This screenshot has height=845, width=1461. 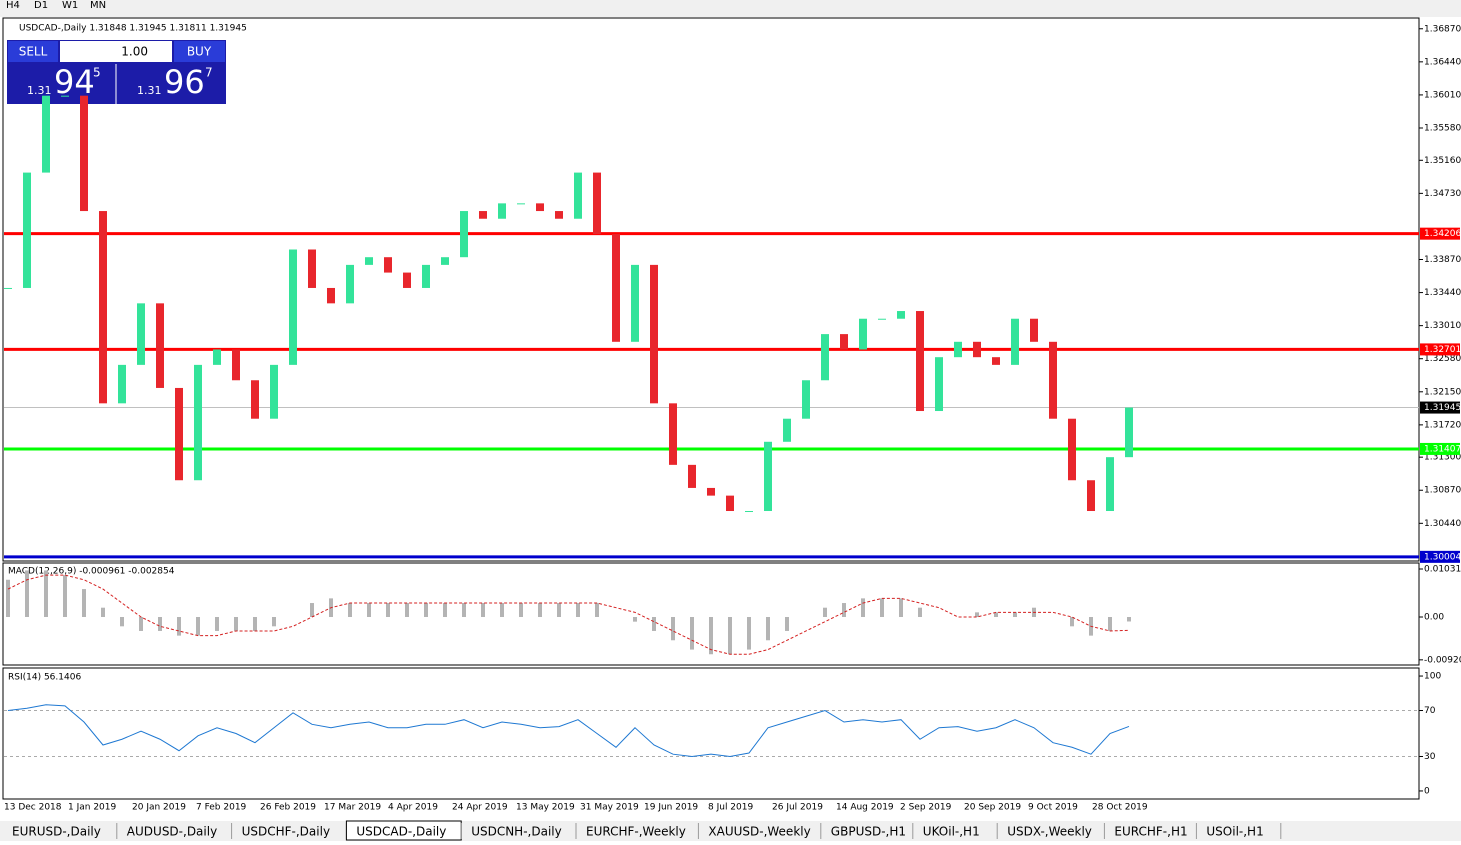 I want to click on buy-button, so click(x=199, y=51).